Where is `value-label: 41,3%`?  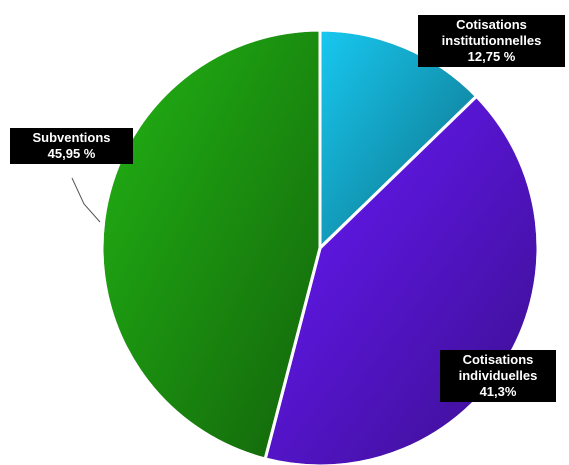
value-label: 41,3% is located at coordinates (498, 391).